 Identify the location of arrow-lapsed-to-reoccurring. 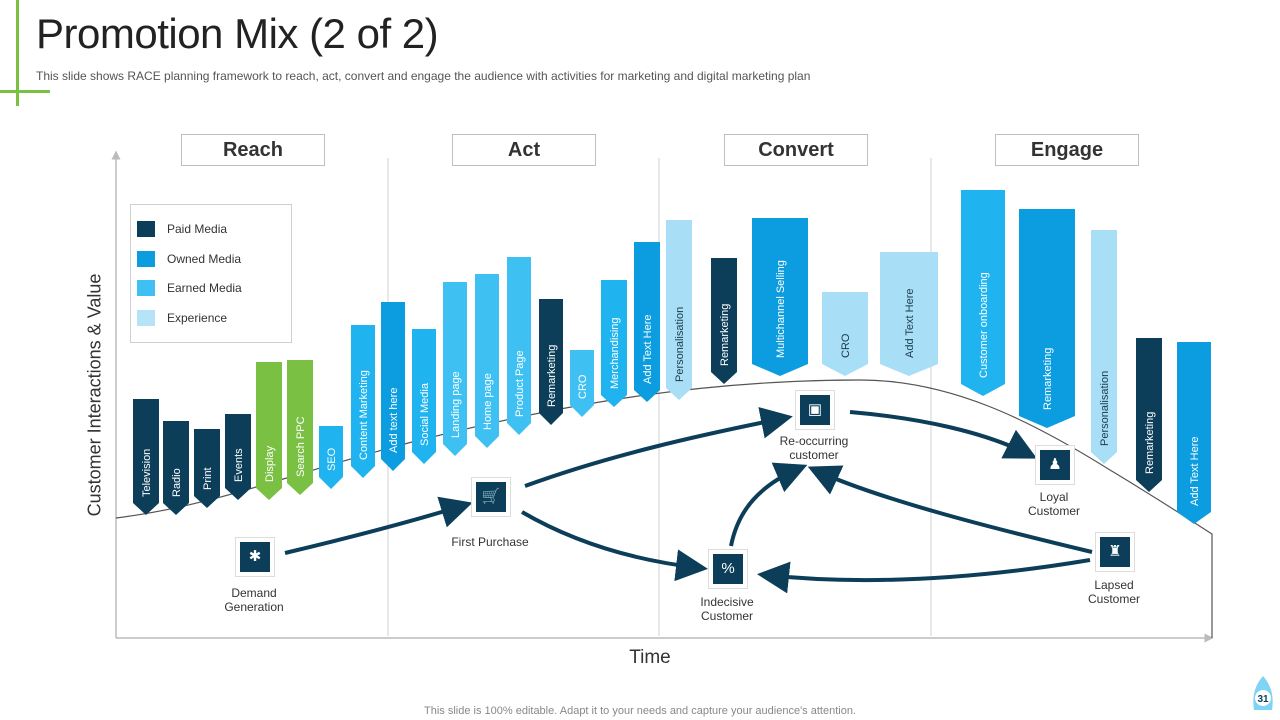
(950, 509).